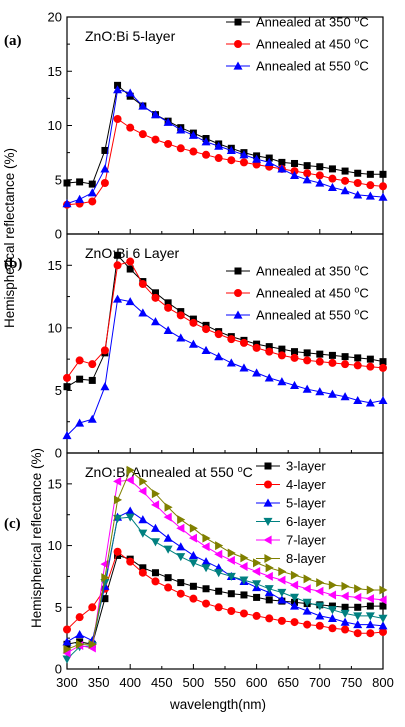  Describe the element at coordinates (306, 484) in the screenshot. I see `legend-label: 4-layer` at that location.